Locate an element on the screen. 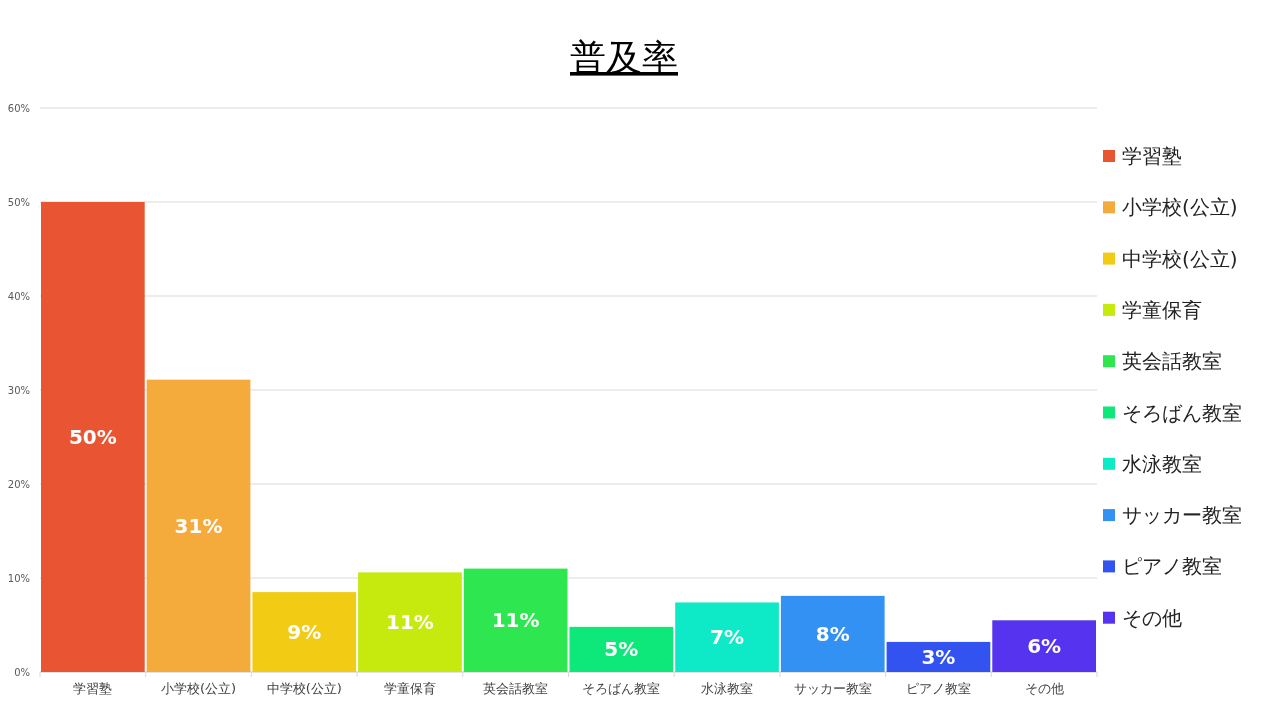 The height and width of the screenshot is (704, 1280). y-tick-label: 0% is located at coordinates (22, 672).